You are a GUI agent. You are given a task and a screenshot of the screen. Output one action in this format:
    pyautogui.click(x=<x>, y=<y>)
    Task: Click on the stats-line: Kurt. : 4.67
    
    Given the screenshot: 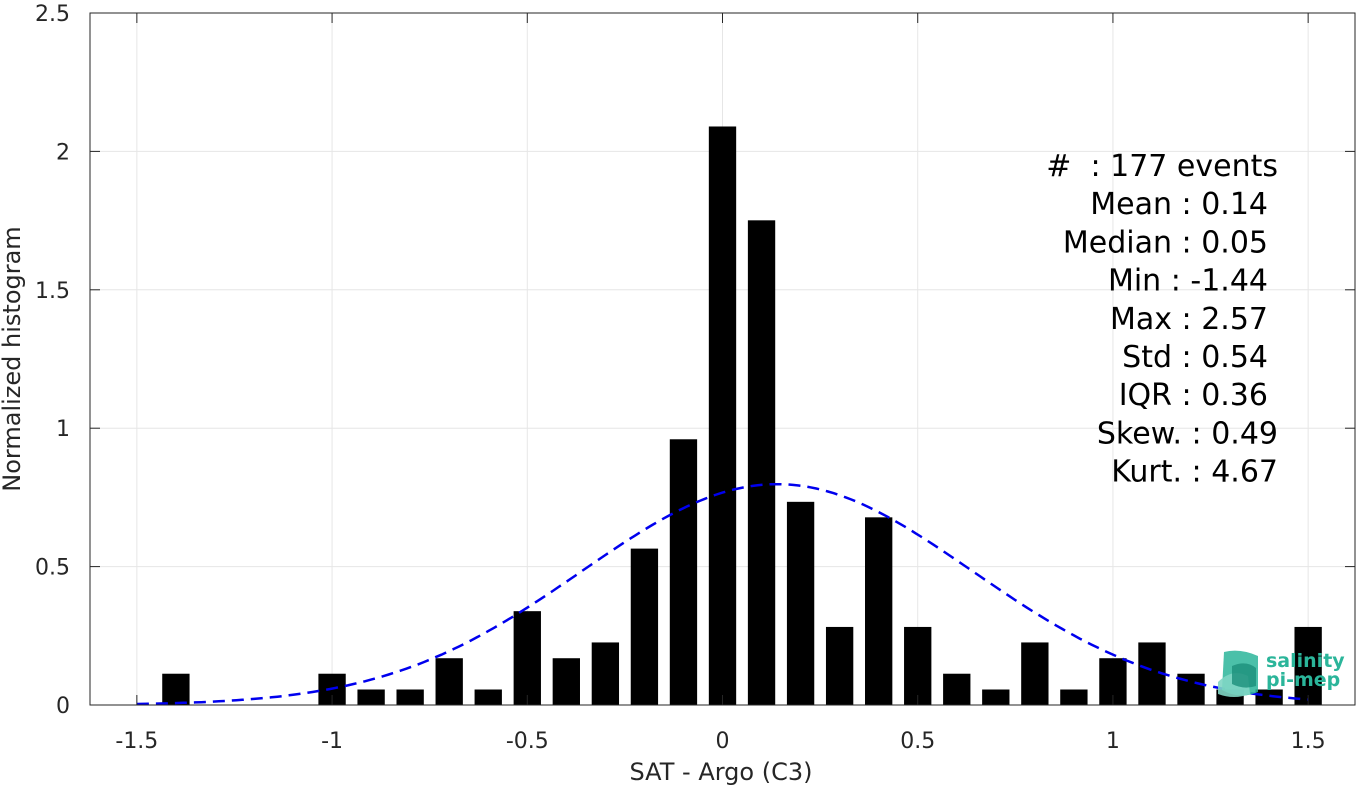 What is the action you would take?
    pyautogui.click(x=1194, y=472)
    